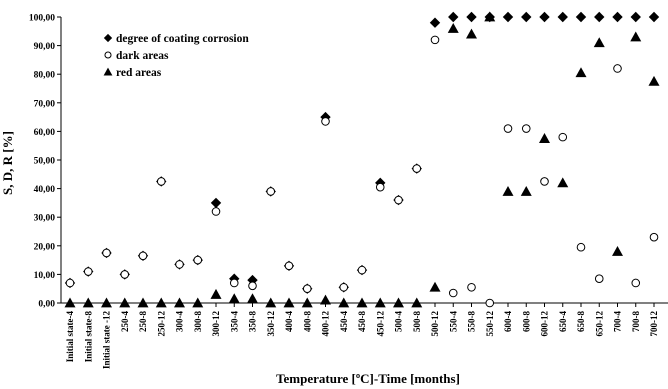 The height and width of the screenshot is (389, 668). I want to click on y-tick-label: 0,00, so click(46, 305).